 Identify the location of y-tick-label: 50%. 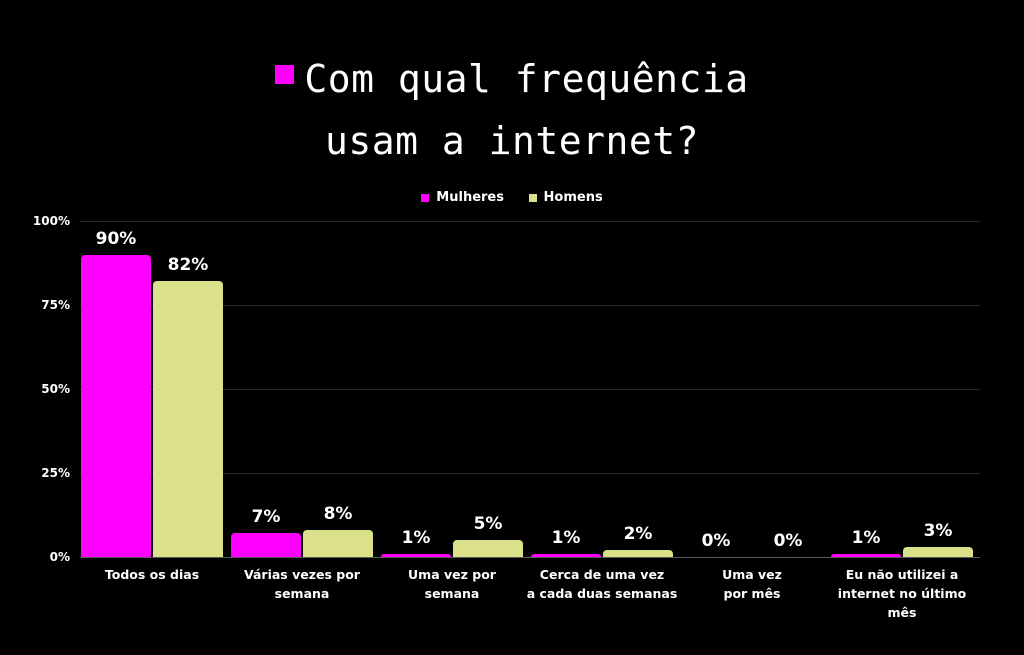
(55, 389).